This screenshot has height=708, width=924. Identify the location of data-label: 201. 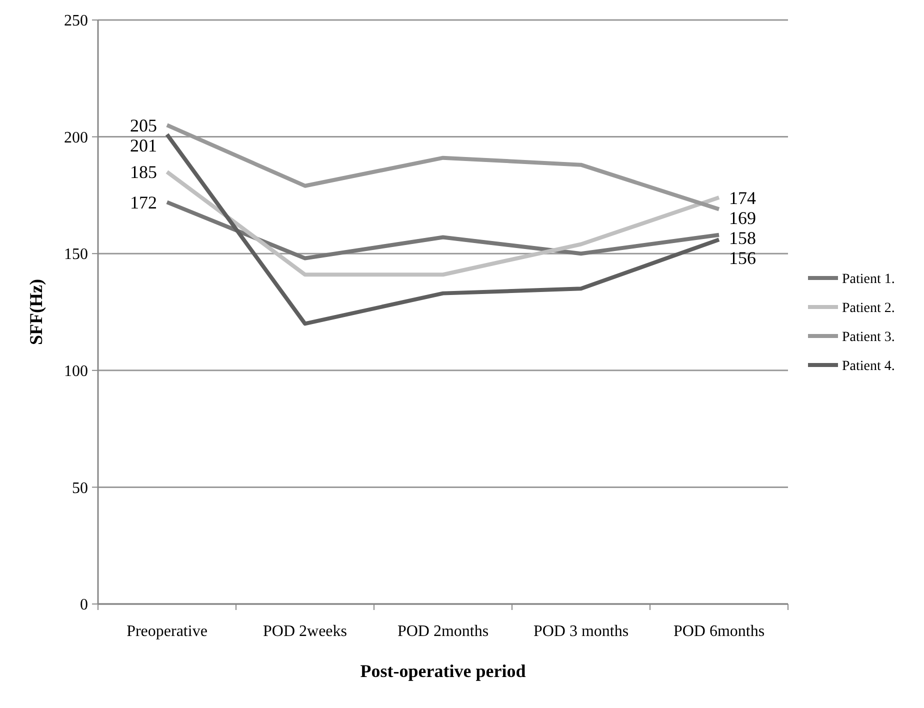
(143, 145).